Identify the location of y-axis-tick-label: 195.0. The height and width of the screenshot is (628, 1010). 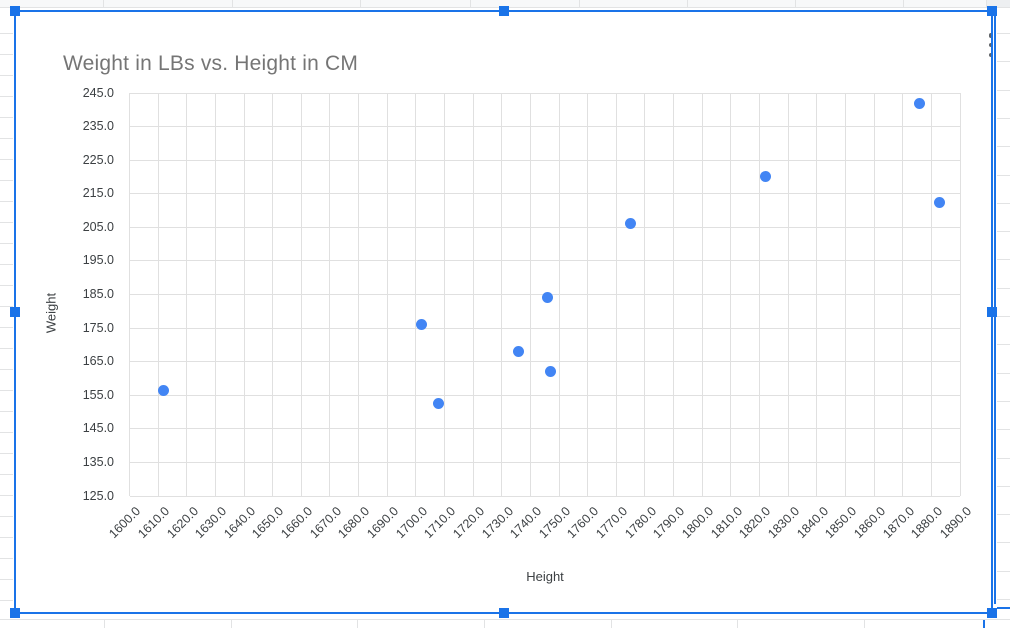
(98, 260).